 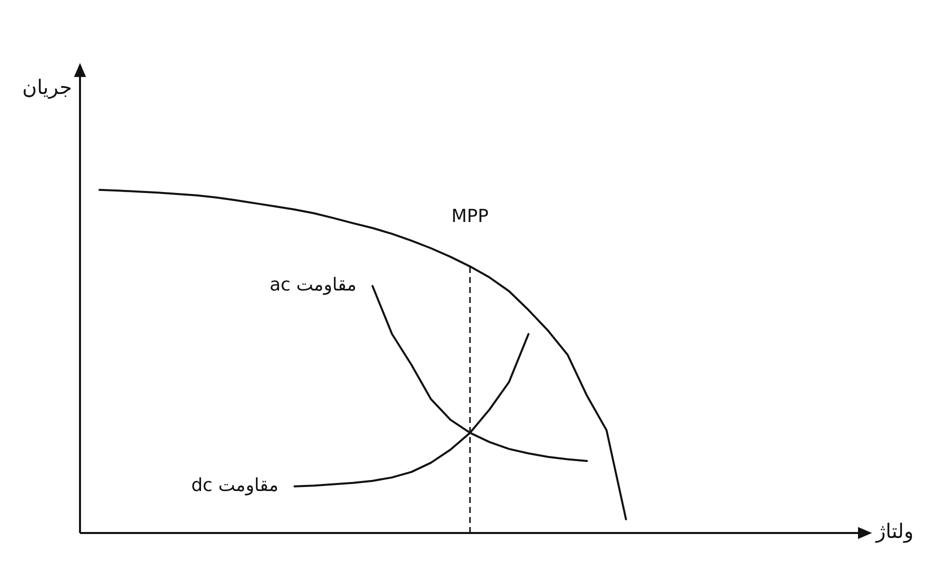 What do you see at coordinates (47, 87) in the screenshot?
I see `y-axis-title: جریان` at bounding box center [47, 87].